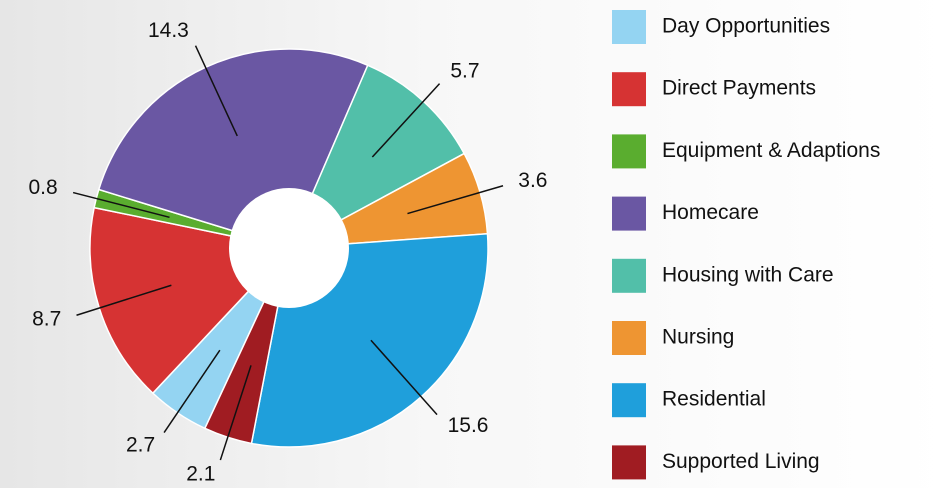  Describe the element at coordinates (739, 88) in the screenshot. I see `legend-label: Direct Payments` at that location.